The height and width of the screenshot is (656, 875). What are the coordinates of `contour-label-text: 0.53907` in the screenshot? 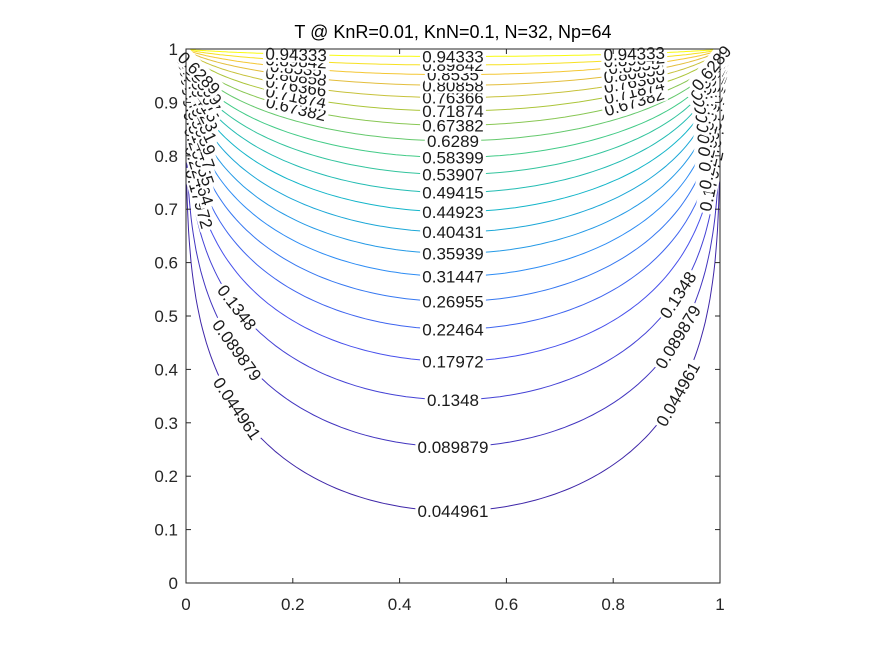 It's located at (452, 175).